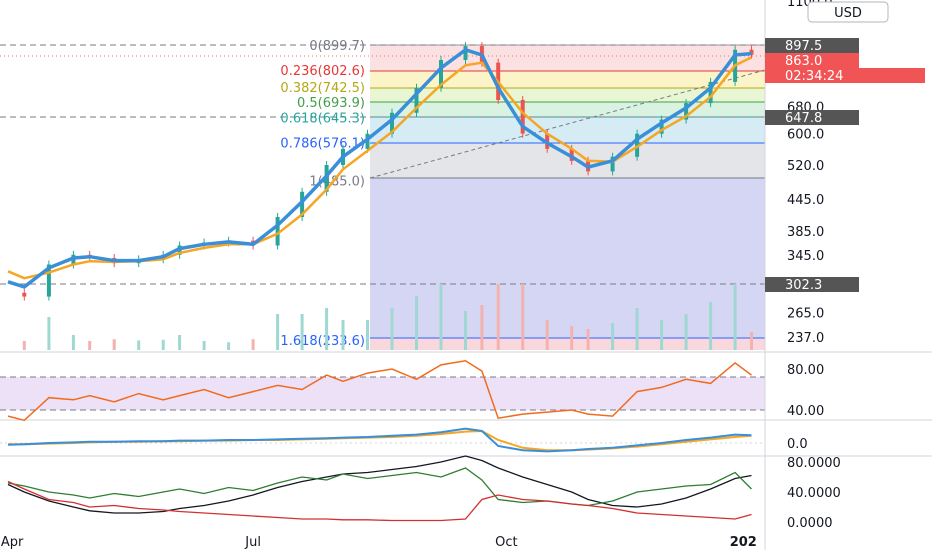 This screenshot has height=554, width=932. What do you see at coordinates (743, 542) in the screenshot?
I see `time-label: 202` at bounding box center [743, 542].